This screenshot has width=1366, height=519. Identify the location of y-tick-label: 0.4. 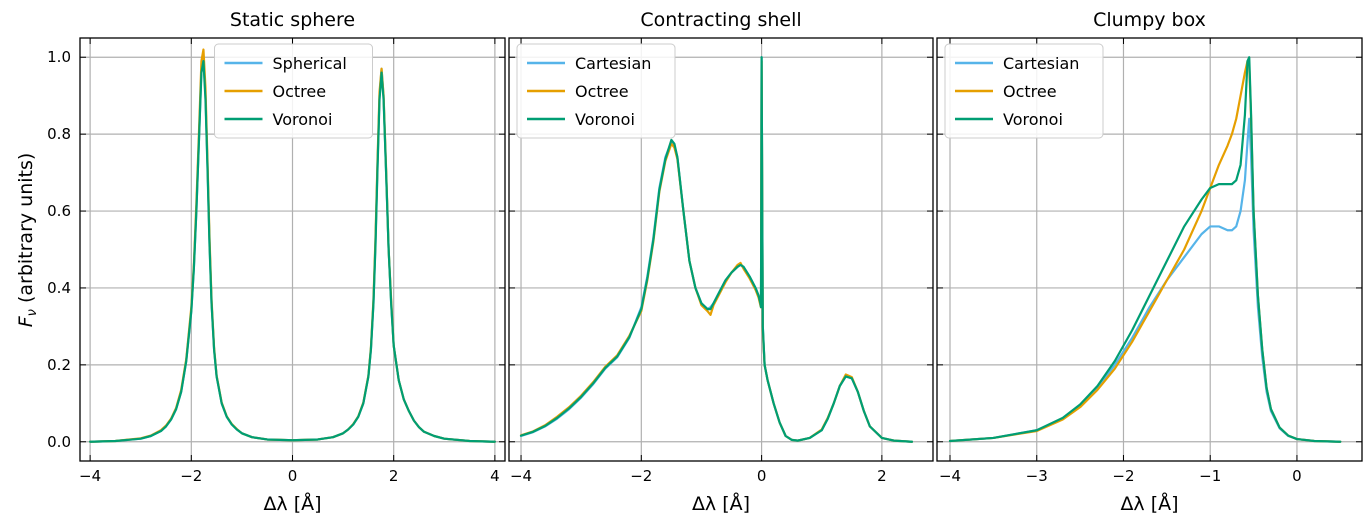
(59, 288).